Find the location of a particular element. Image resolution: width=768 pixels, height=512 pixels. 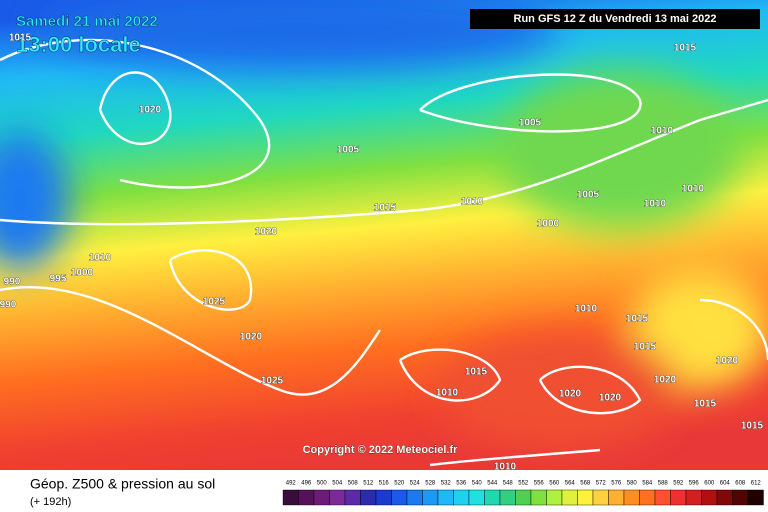

date: Samedi 21 mai 2022 is located at coordinates (87, 21).